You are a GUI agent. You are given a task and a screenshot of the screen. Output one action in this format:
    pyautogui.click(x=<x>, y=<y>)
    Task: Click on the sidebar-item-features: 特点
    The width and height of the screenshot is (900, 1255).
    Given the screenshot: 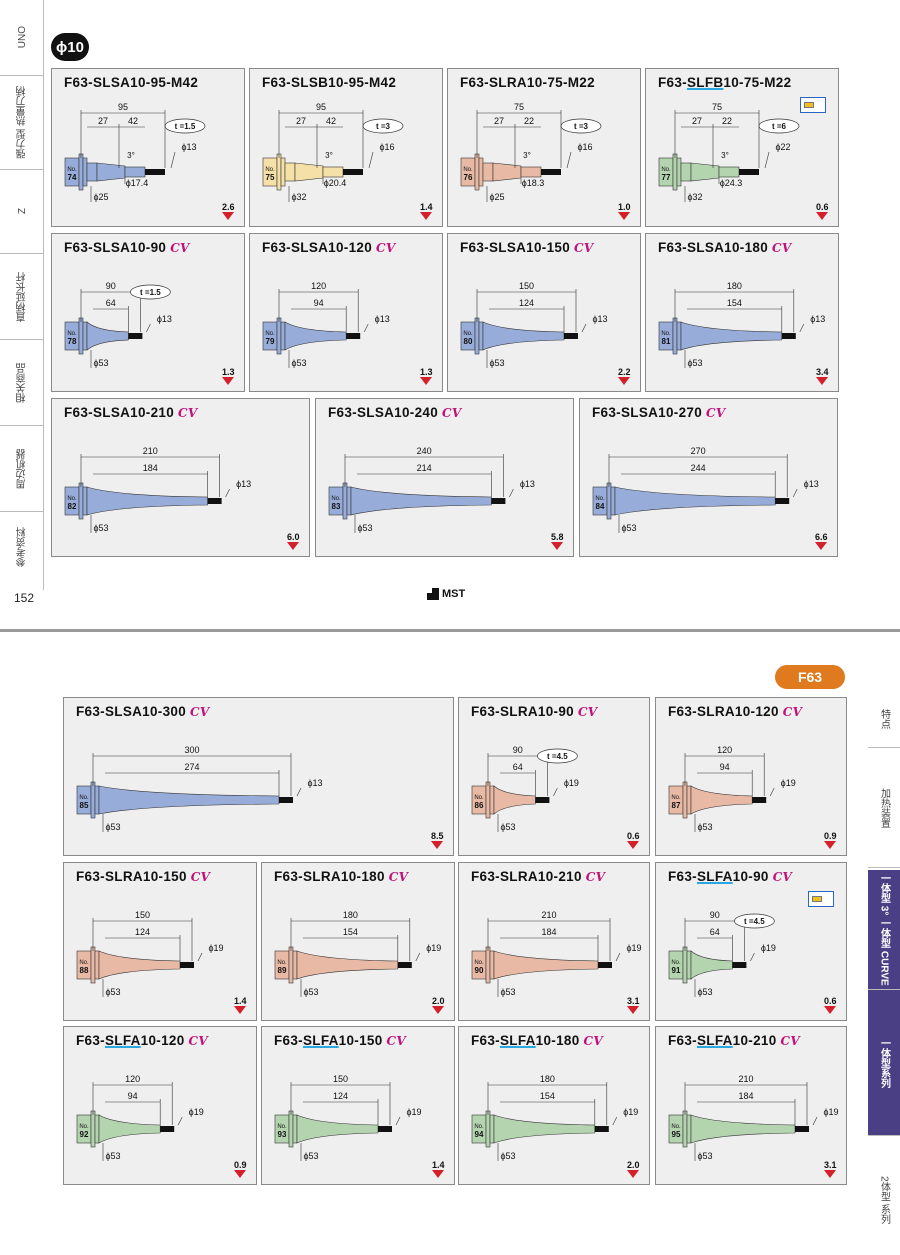 What is the action you would take?
    pyautogui.click(x=884, y=719)
    